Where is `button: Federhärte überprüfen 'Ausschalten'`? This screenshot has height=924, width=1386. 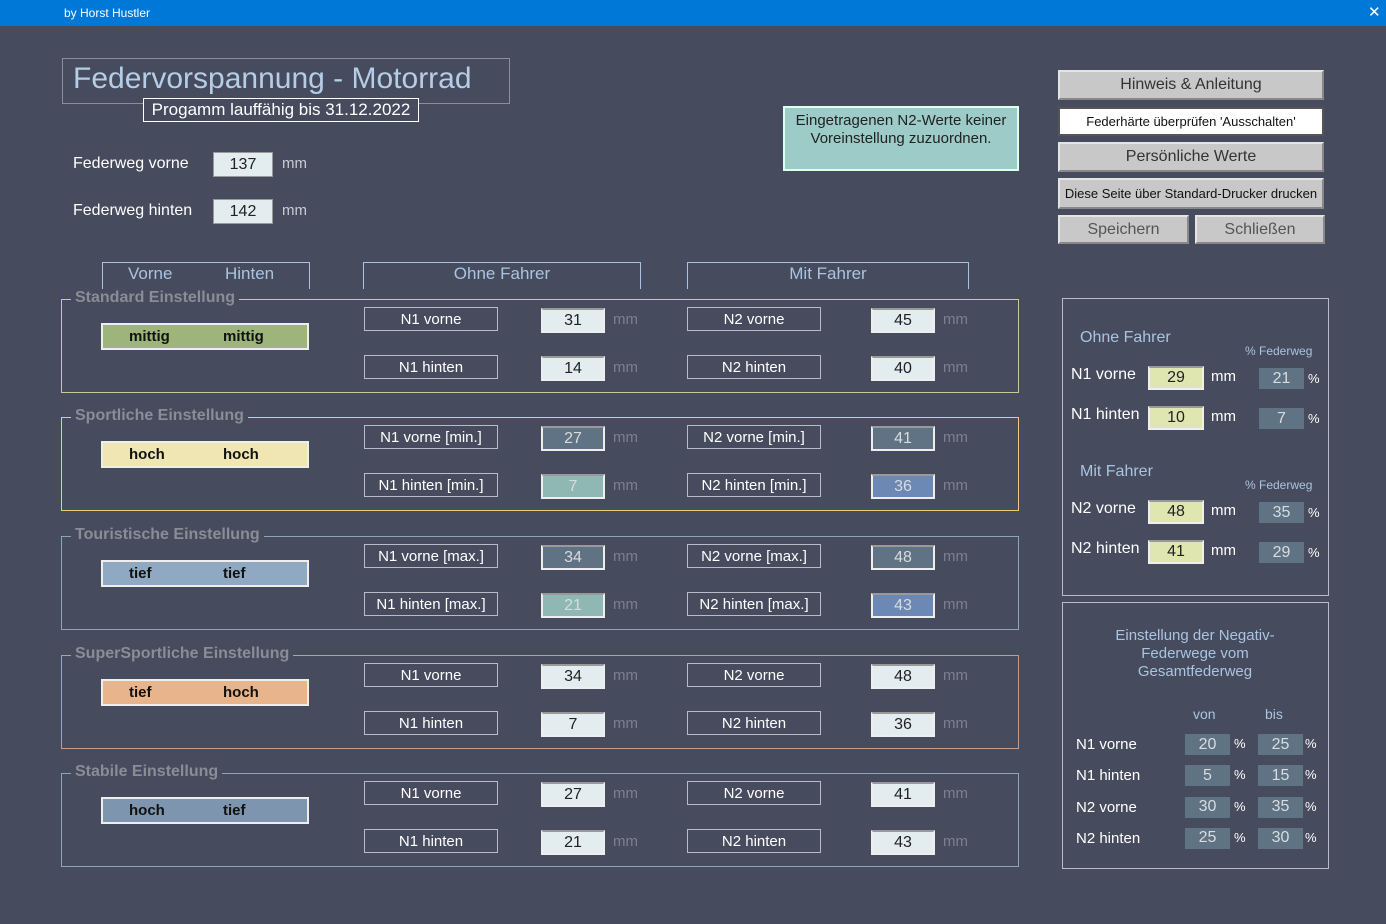
button: Federhärte überprüfen 'Ausschalten' is located at coordinates (1191, 121).